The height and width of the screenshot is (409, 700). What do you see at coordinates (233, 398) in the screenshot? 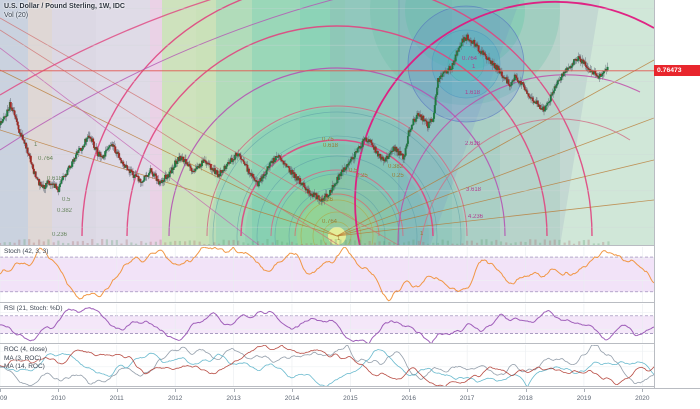
I see `time-axis-label: 2013` at bounding box center [233, 398].